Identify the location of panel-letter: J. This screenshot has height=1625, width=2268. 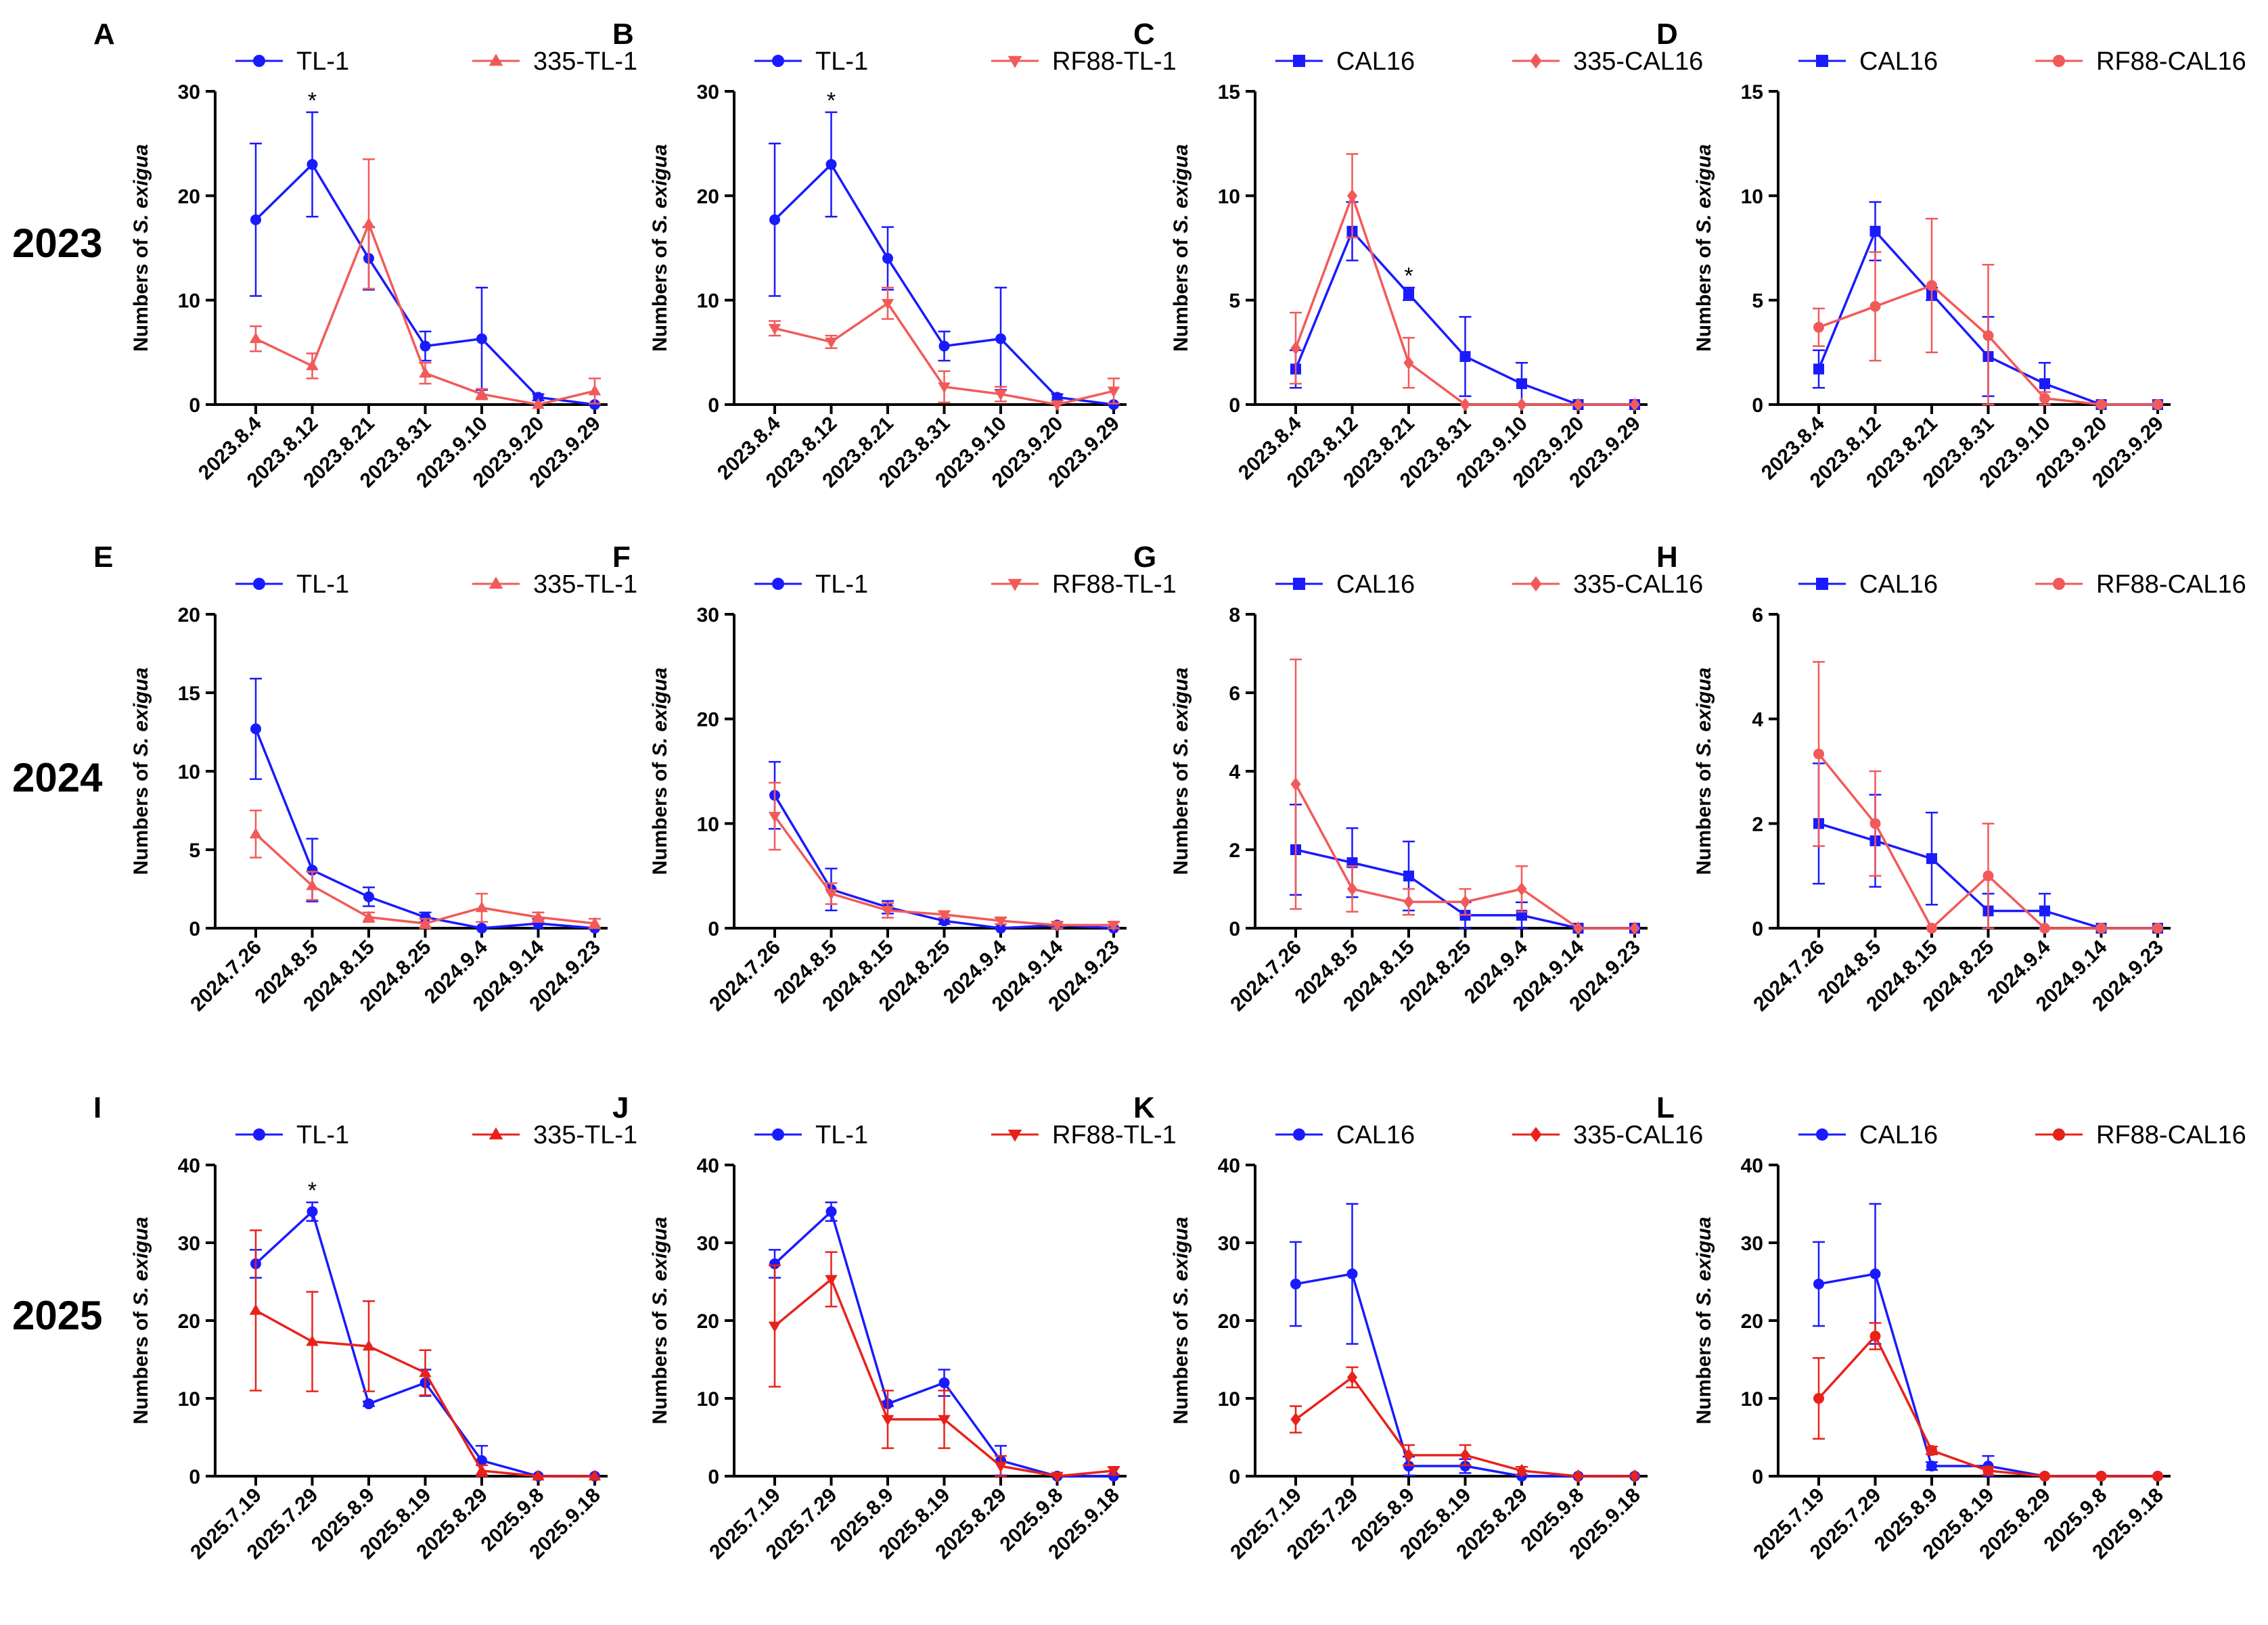
(620, 1107).